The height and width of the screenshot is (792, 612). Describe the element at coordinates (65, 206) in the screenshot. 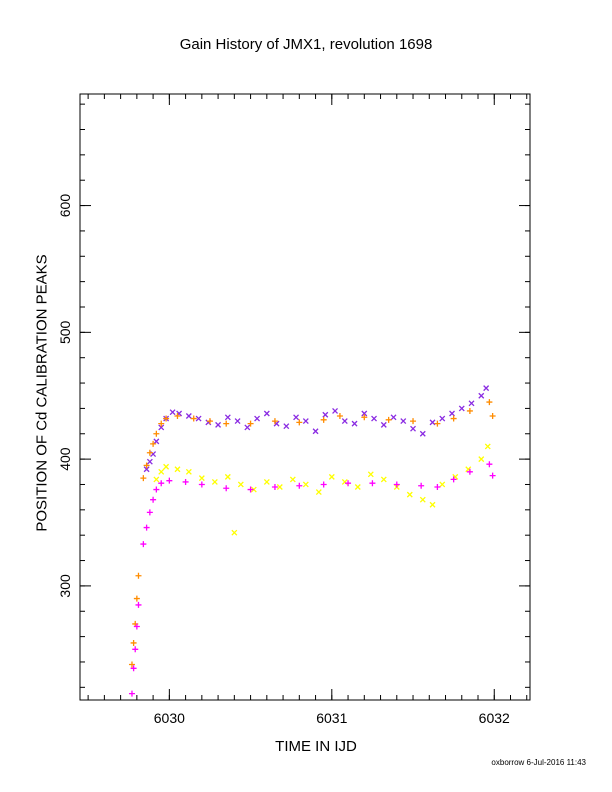

I see `y-tick-label: 600` at that location.